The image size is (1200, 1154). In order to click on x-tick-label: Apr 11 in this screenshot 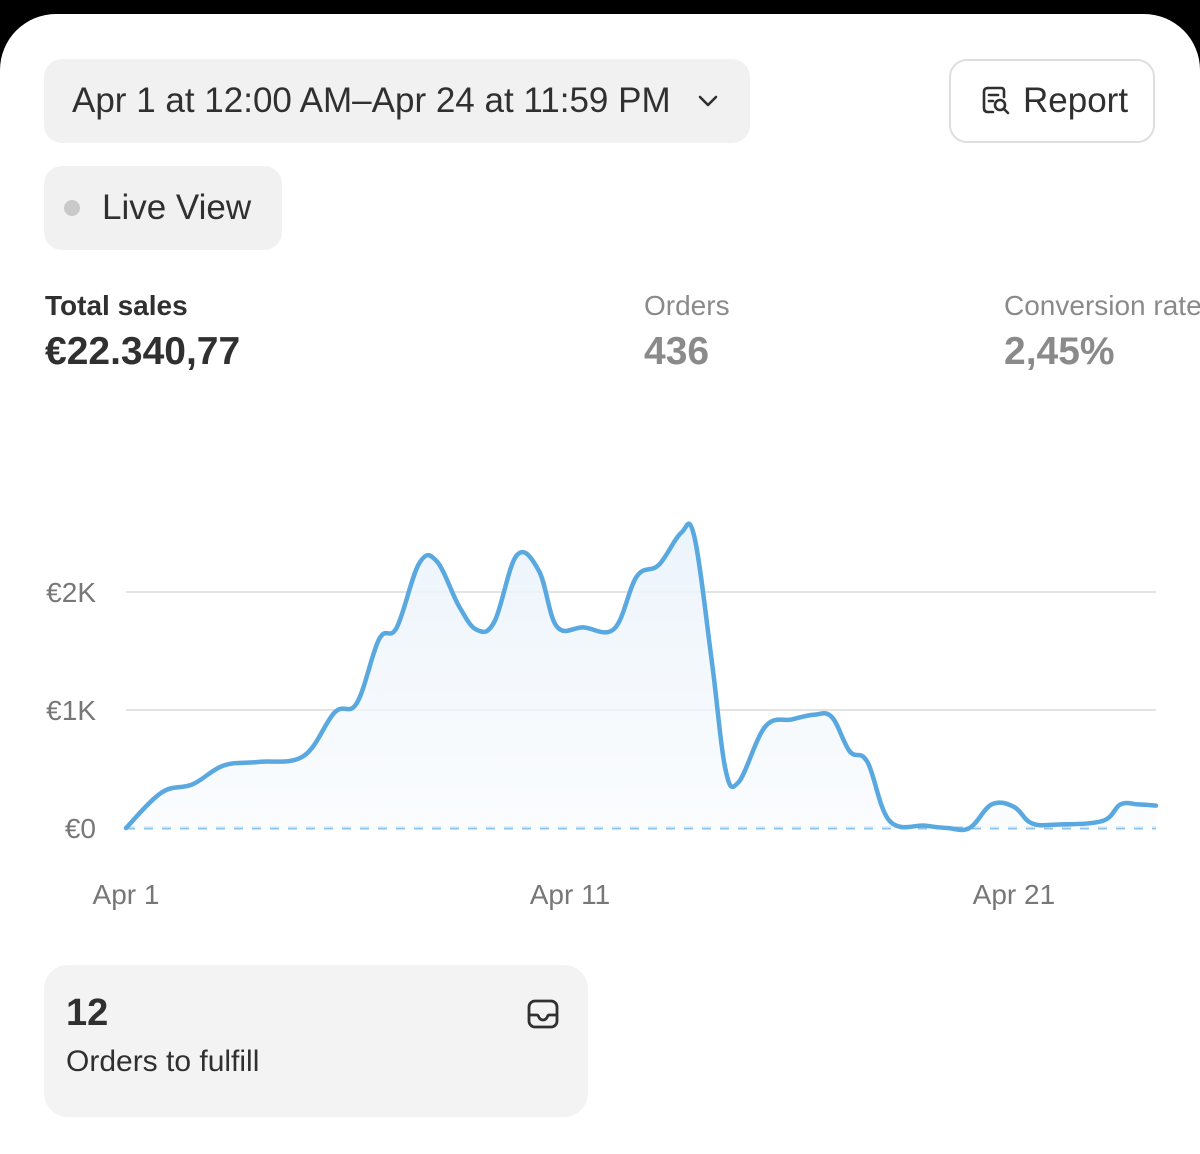, I will do `click(570, 894)`.